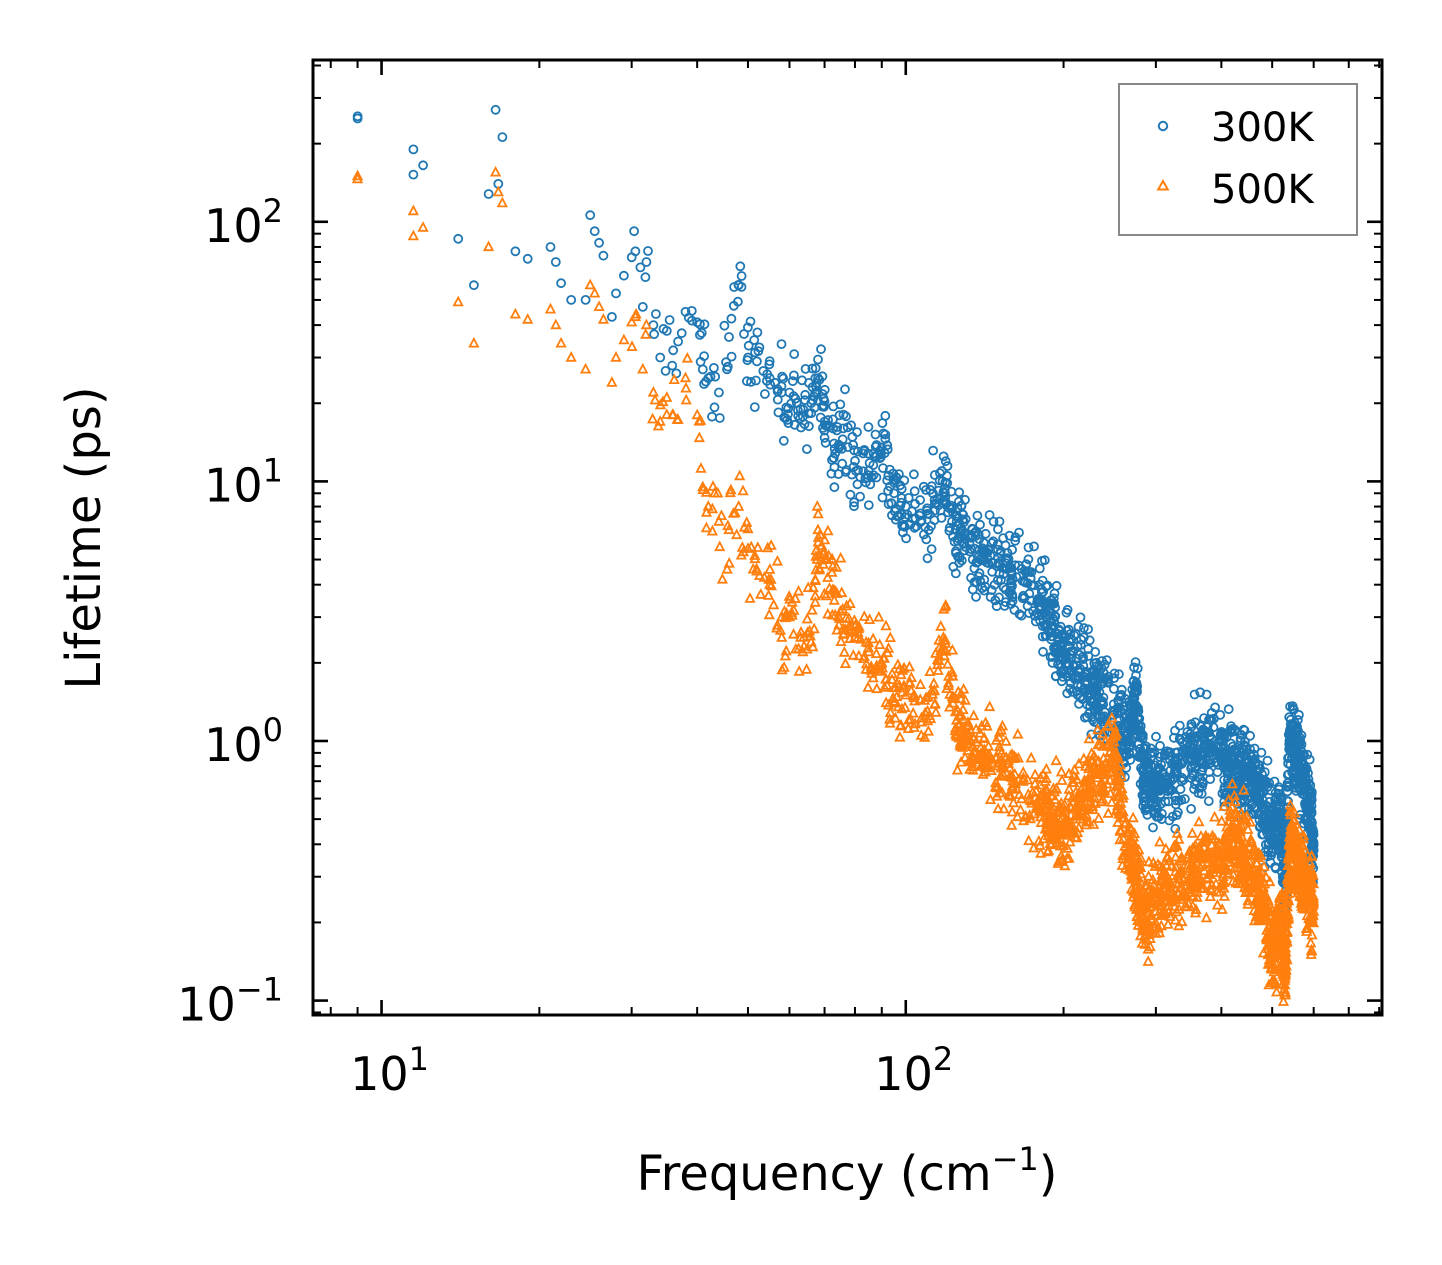 Image resolution: width=1442 pixels, height=1265 pixels. Describe the element at coordinates (1294, 818) in the screenshot. I see `point-500k-1912` at that location.